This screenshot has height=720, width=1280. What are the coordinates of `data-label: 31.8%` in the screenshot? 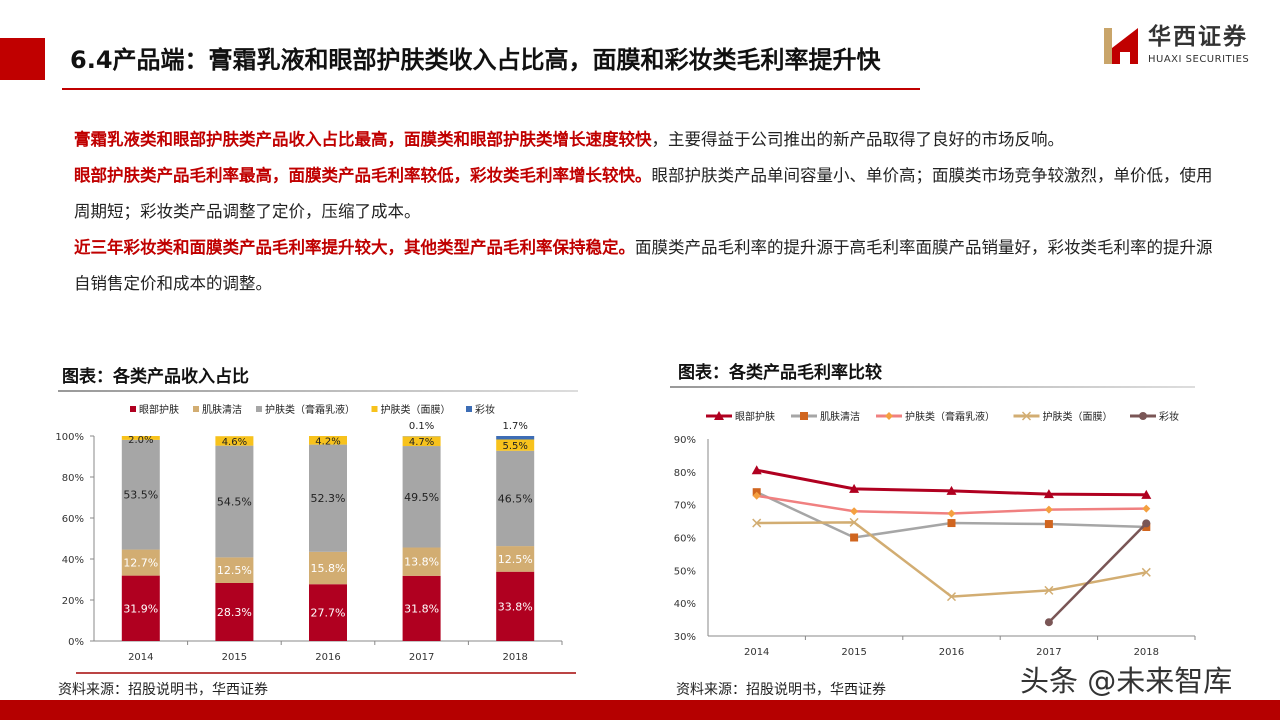 It's located at (421, 608).